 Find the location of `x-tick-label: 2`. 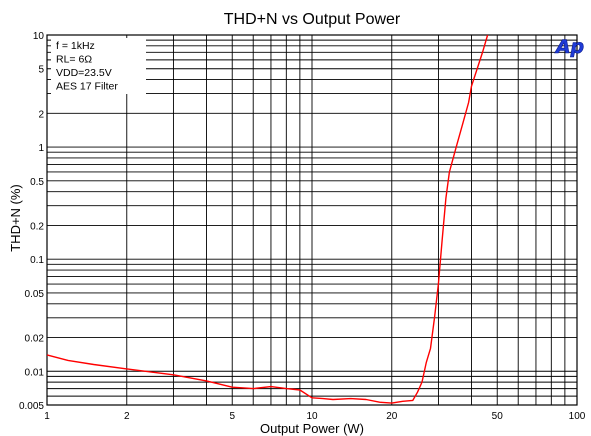

x-tick-label: 2 is located at coordinates (127, 416).